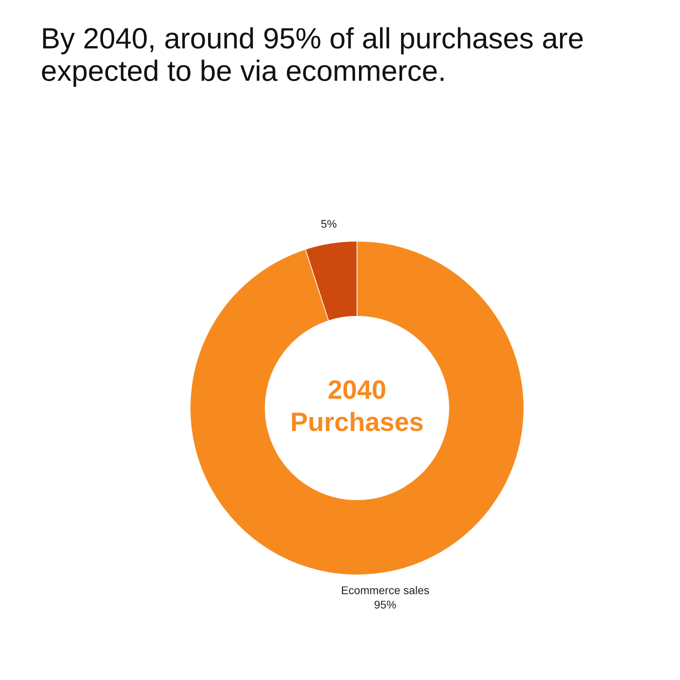 Image resolution: width=680 pixels, height=680 pixels. What do you see at coordinates (385, 604) in the screenshot?
I see `data-label: 95%` at bounding box center [385, 604].